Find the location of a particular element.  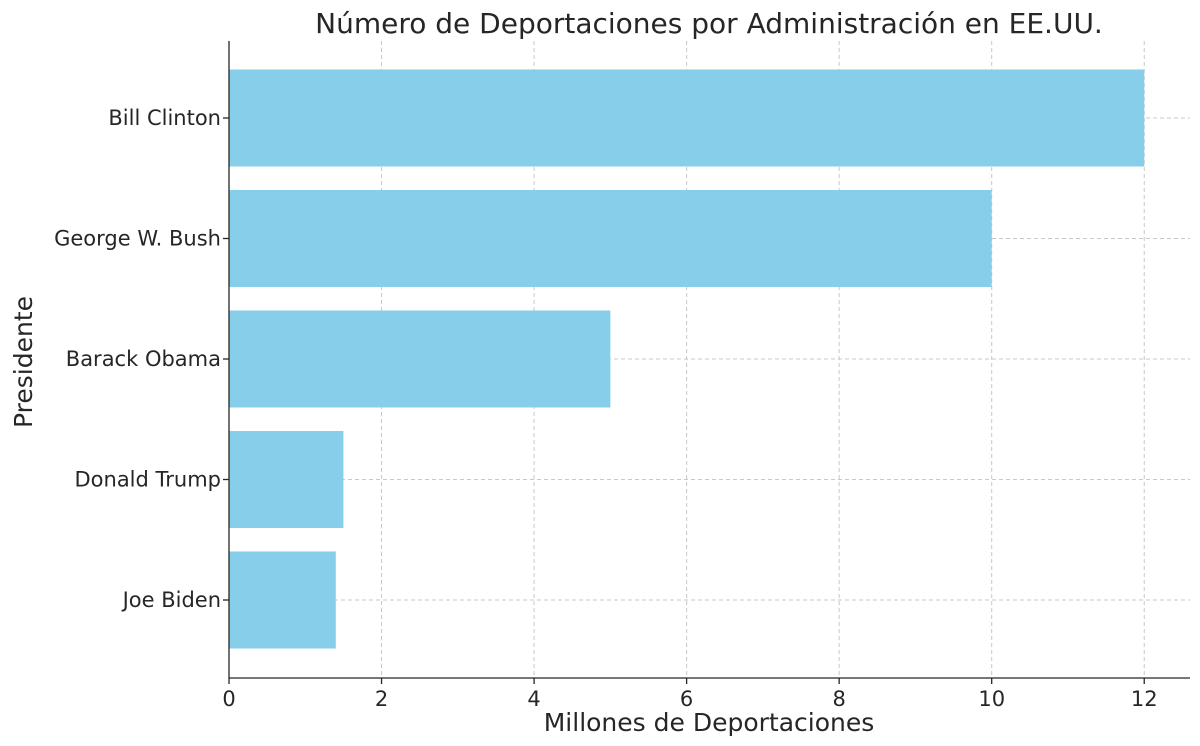

y-tick-label: George W. Bush is located at coordinates (137, 239).